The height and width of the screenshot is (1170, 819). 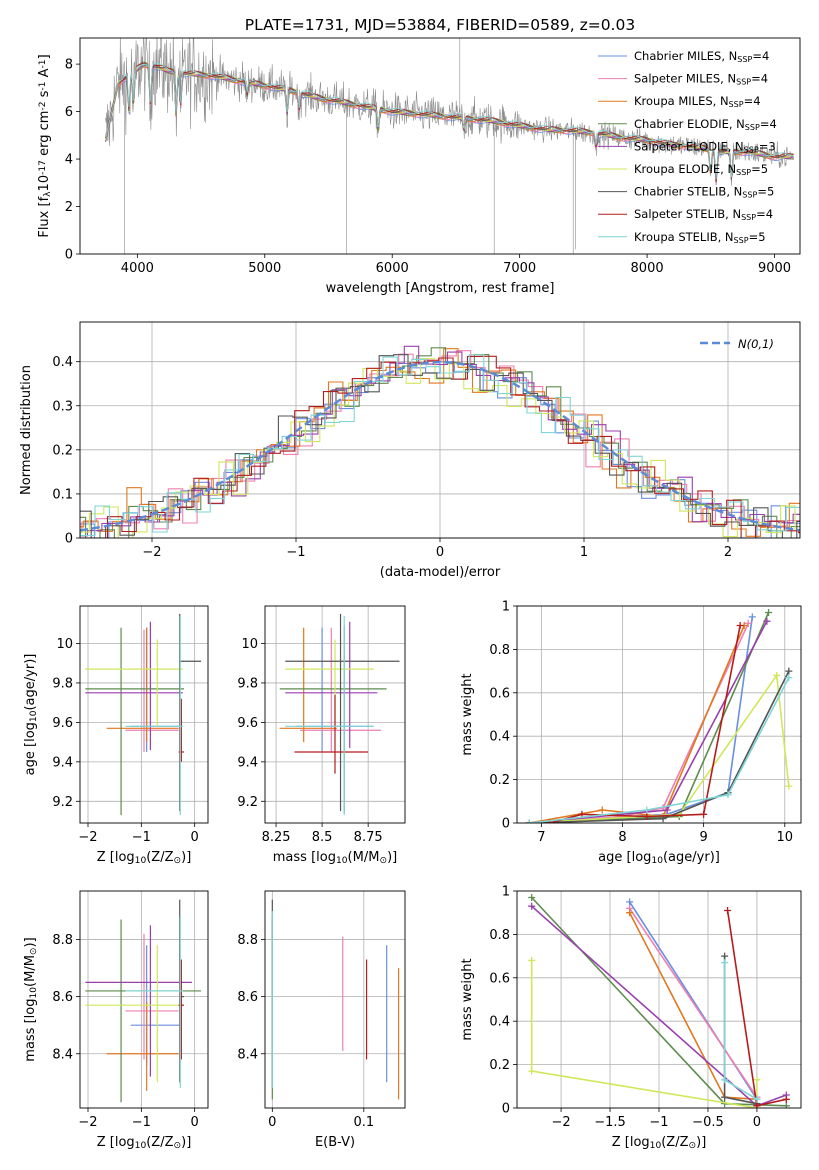 What do you see at coordinates (62, 940) in the screenshot?
I see `mass-vs-metallicity-ytick-label: 8.8` at bounding box center [62, 940].